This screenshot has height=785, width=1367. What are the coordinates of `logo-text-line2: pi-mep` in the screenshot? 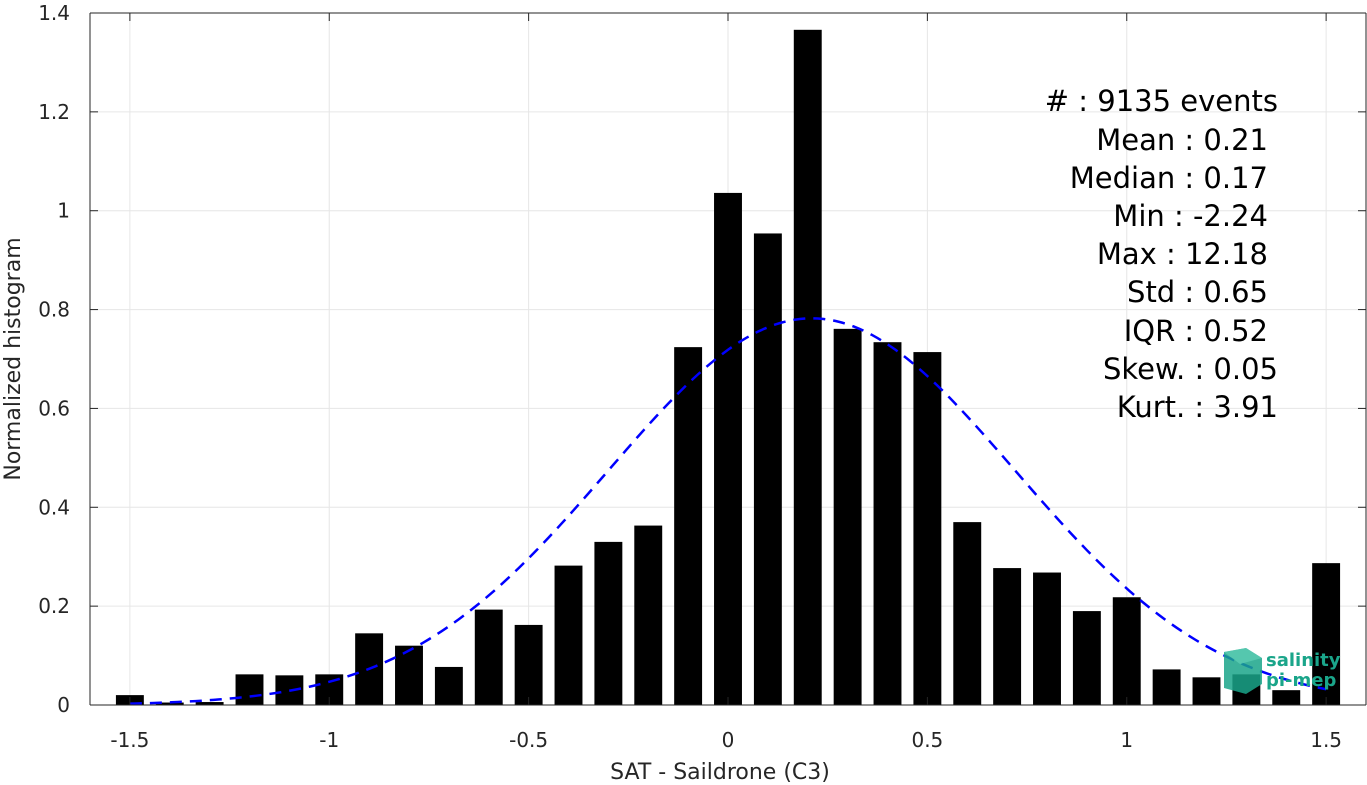 It's located at (1301, 680).